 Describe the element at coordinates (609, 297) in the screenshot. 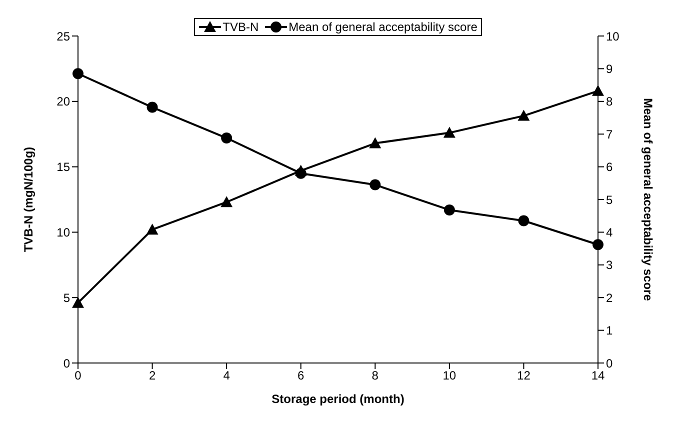

I see `y2-tick-label: 2` at that location.